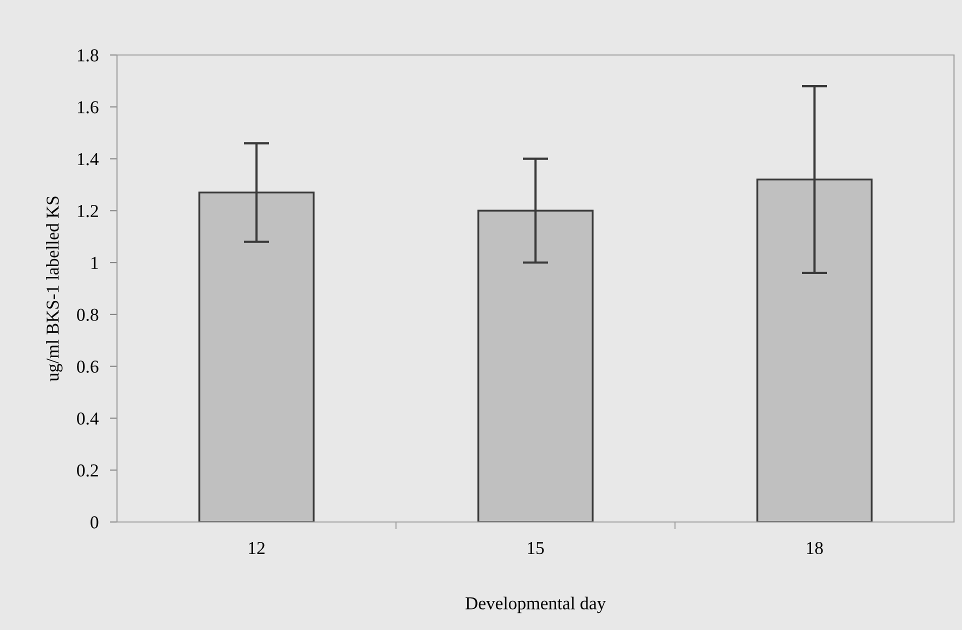 The image size is (962, 630). What do you see at coordinates (87, 314) in the screenshot?
I see `y-tick-label: 0.8` at bounding box center [87, 314].